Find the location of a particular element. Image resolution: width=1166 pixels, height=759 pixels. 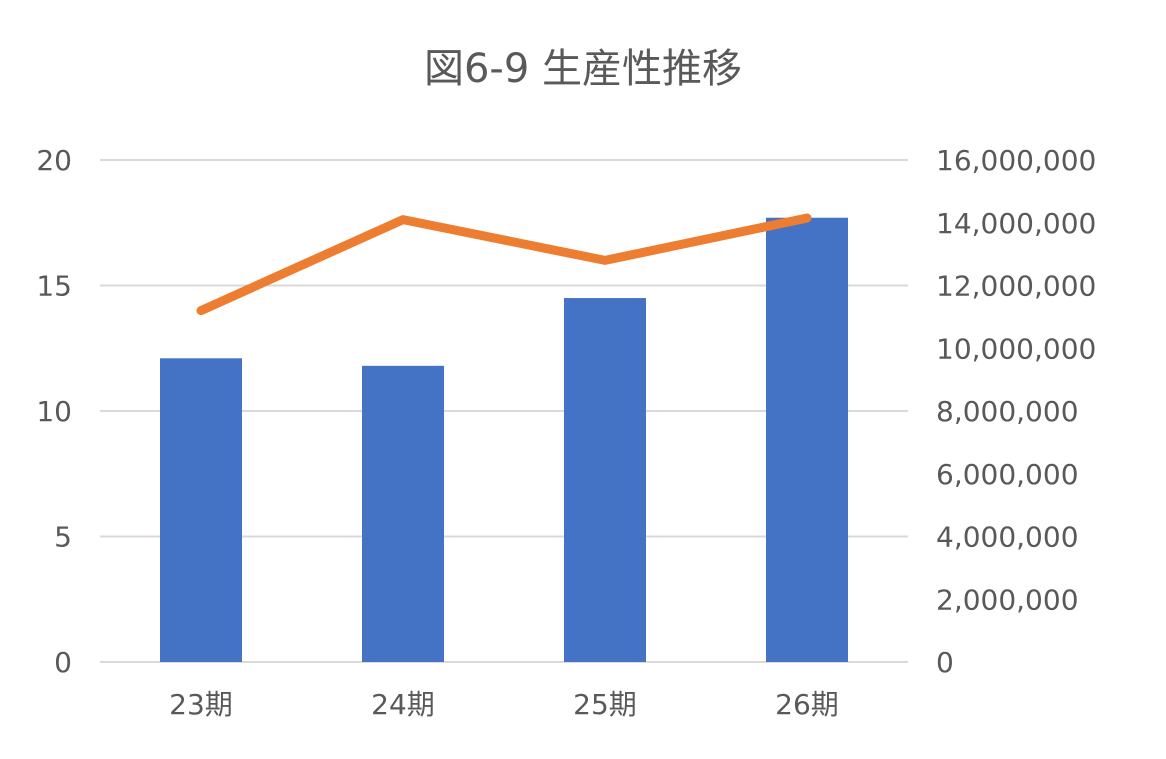

left-axis-tick-label: 5 is located at coordinates (63, 537).